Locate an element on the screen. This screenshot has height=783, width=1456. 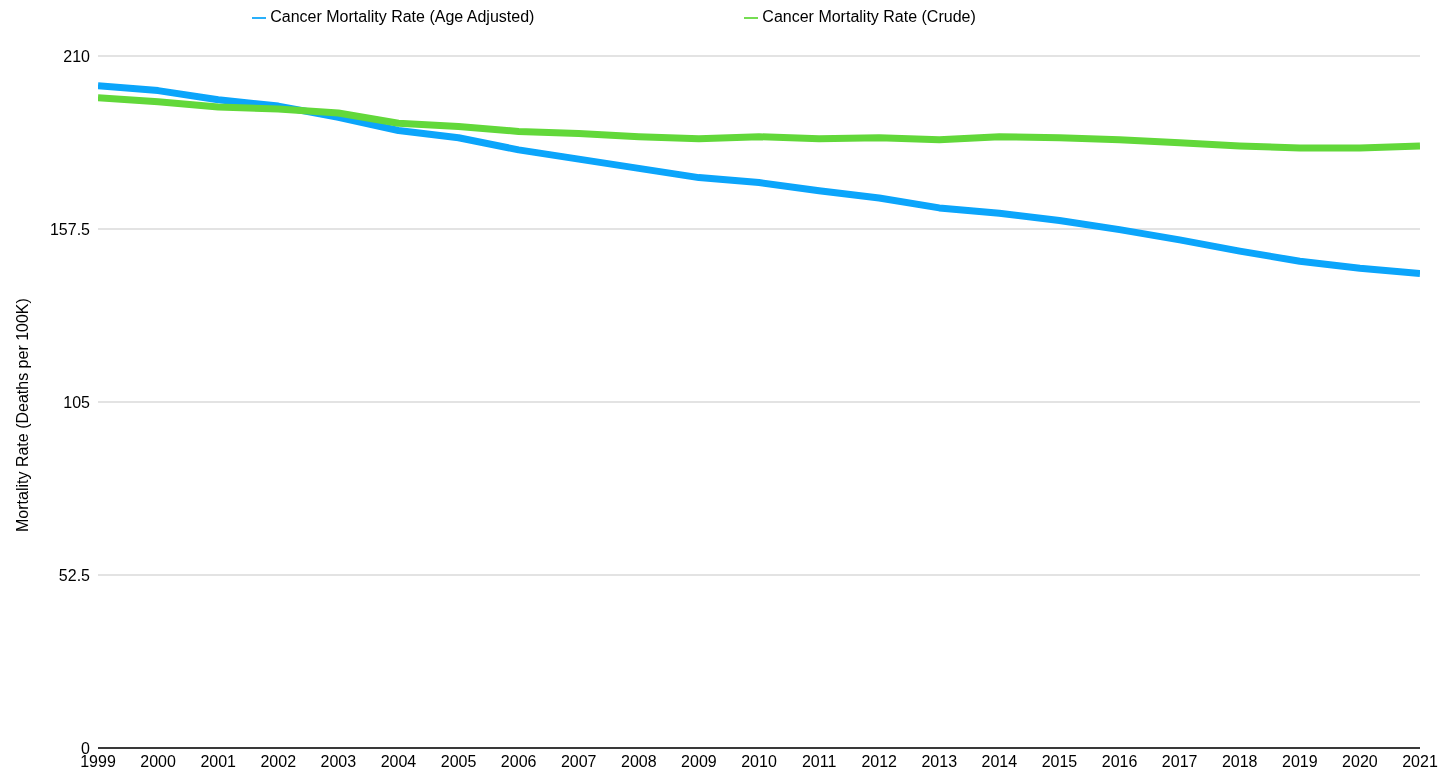
y-tick-label: 52.5 is located at coordinates (74, 575).